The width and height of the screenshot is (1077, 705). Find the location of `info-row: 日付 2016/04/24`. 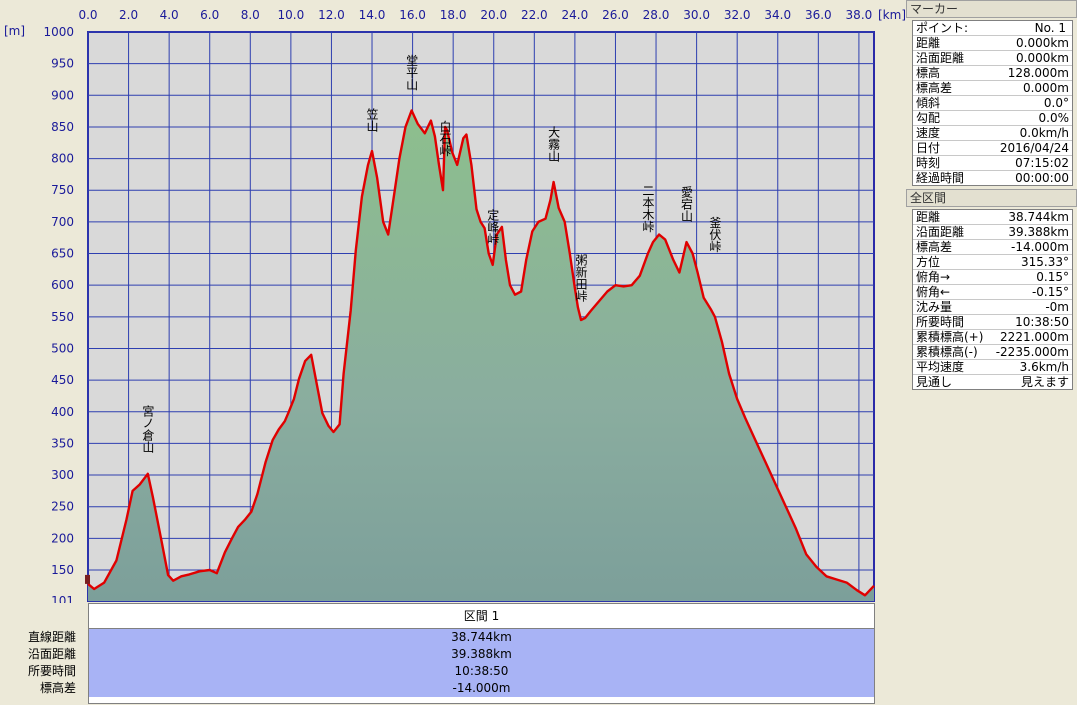

info-row: 日付 2016/04/24 is located at coordinates (992, 148).